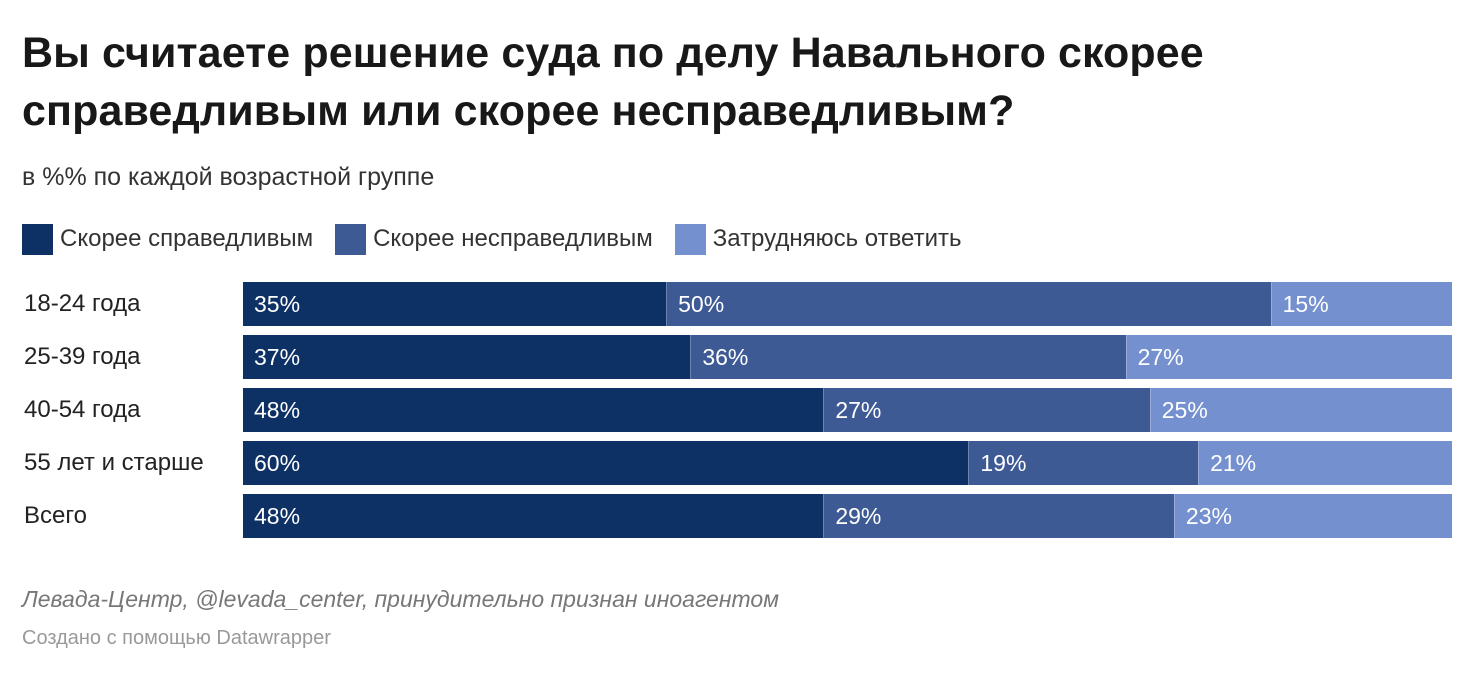 Image resolution: width=1477 pixels, height=675 pixels. What do you see at coordinates (37, 239) in the screenshot?
I see `legend-swatch-fair` at bounding box center [37, 239].